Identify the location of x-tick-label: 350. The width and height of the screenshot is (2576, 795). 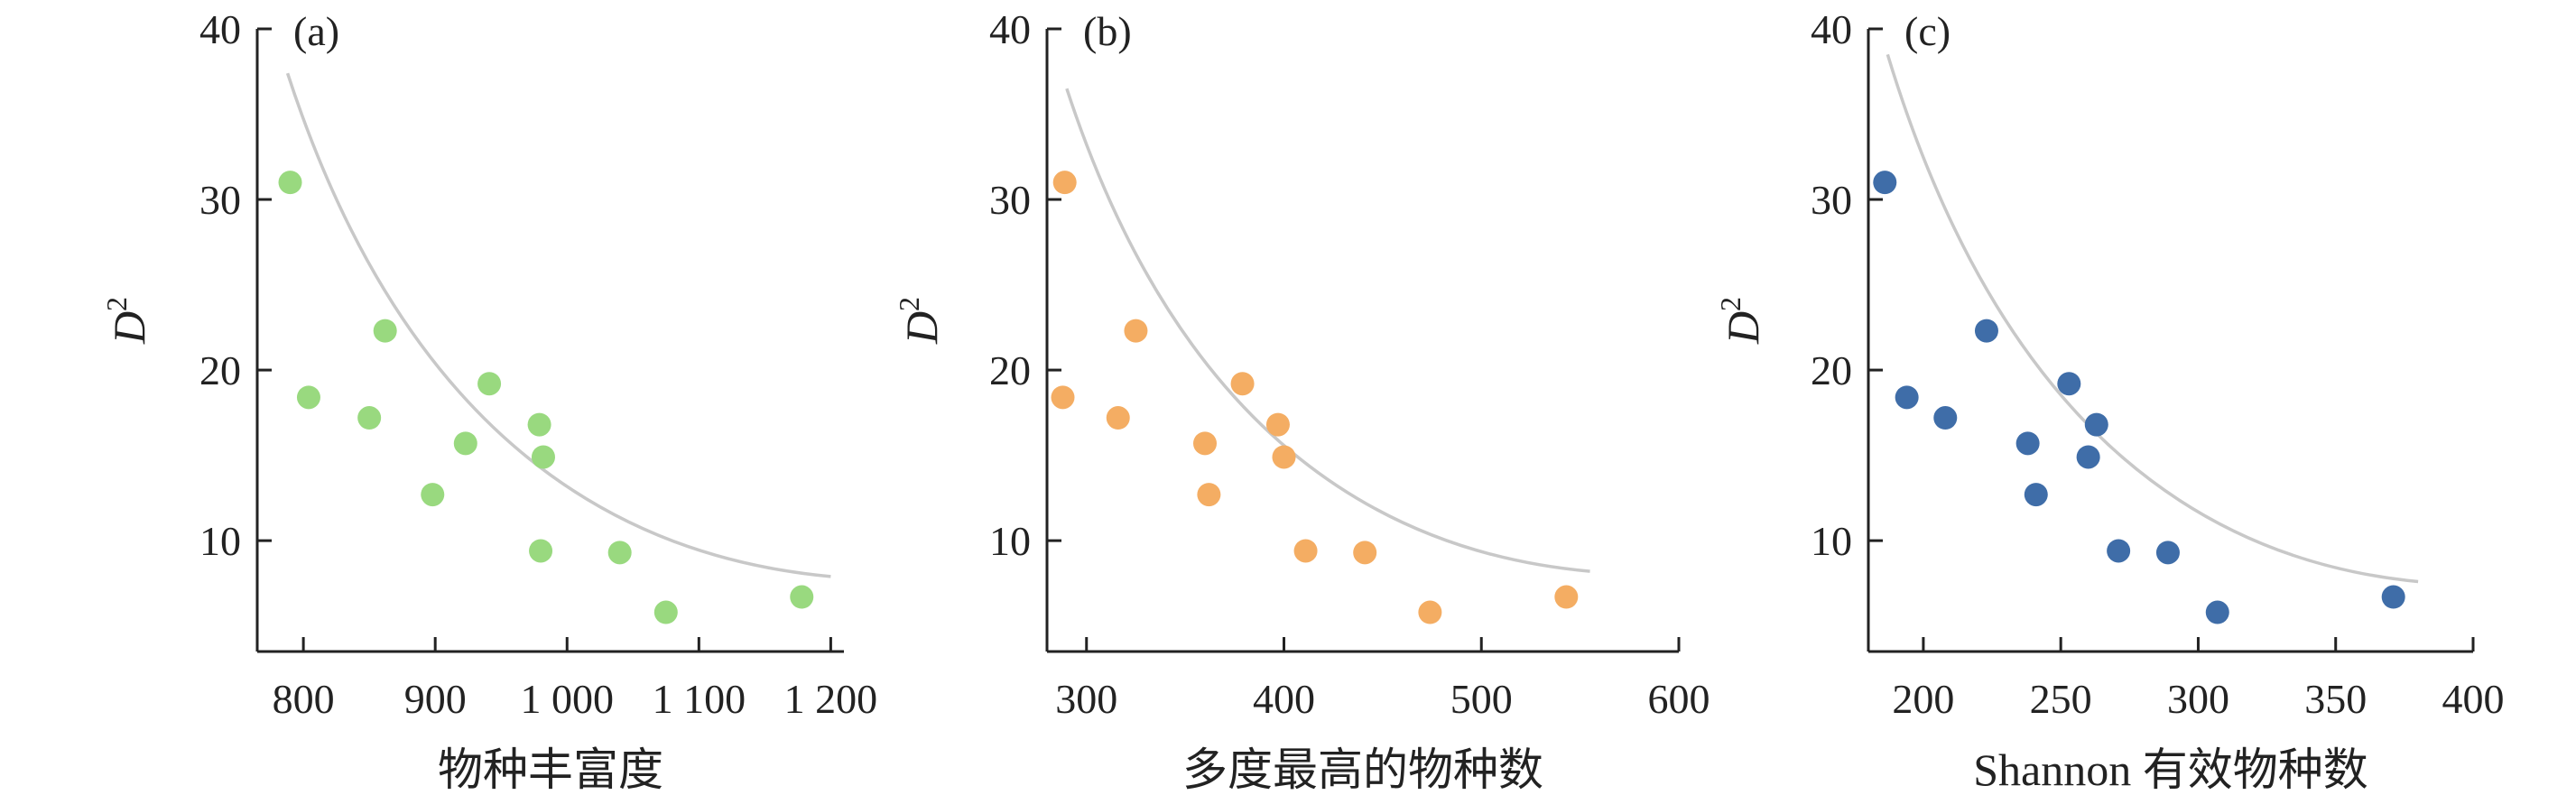
(2335, 699).